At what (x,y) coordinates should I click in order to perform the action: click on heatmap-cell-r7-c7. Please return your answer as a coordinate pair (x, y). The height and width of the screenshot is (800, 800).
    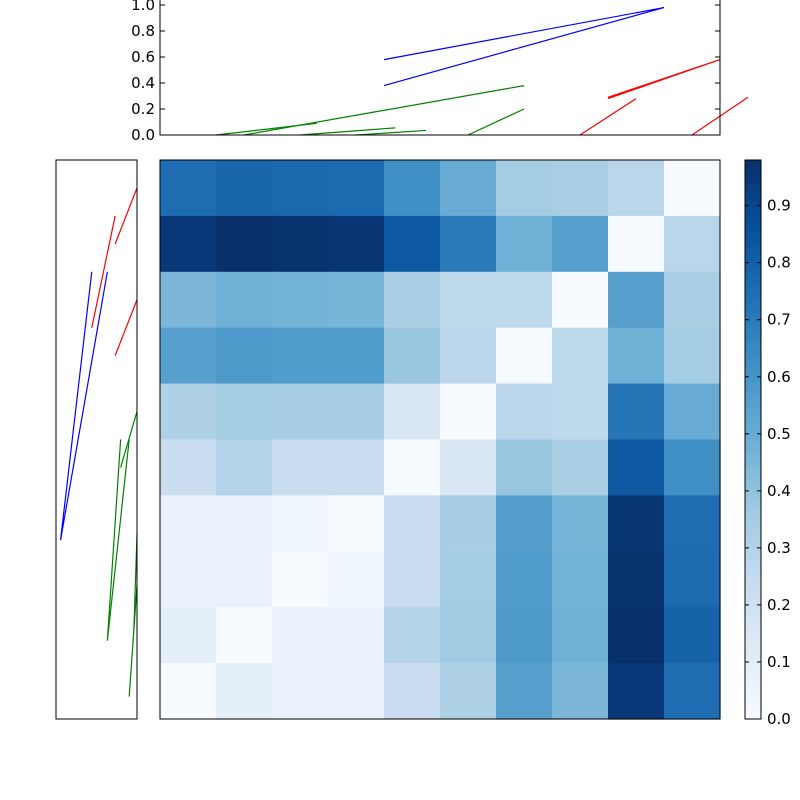
    Looking at the image, I should click on (580, 579).